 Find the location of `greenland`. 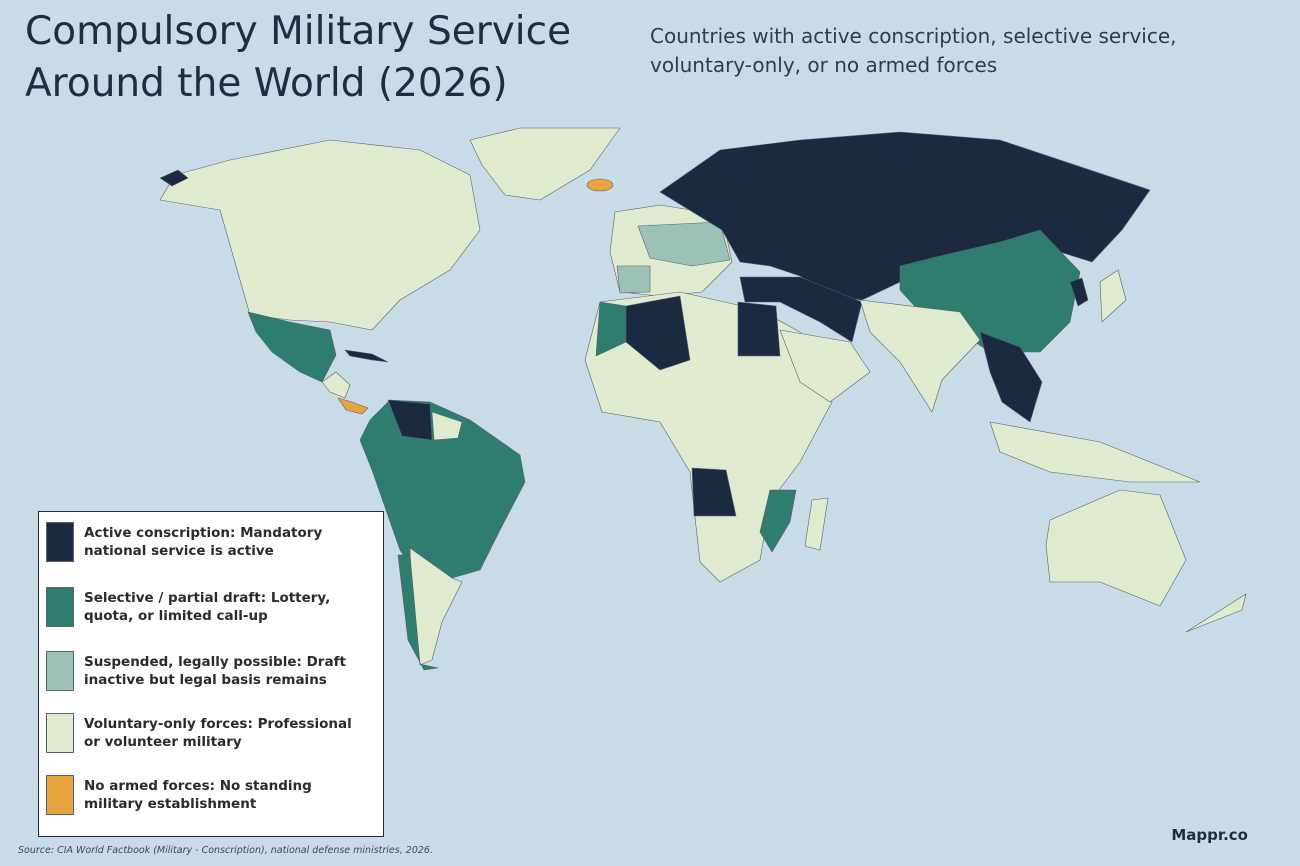

greenland is located at coordinates (545, 164).